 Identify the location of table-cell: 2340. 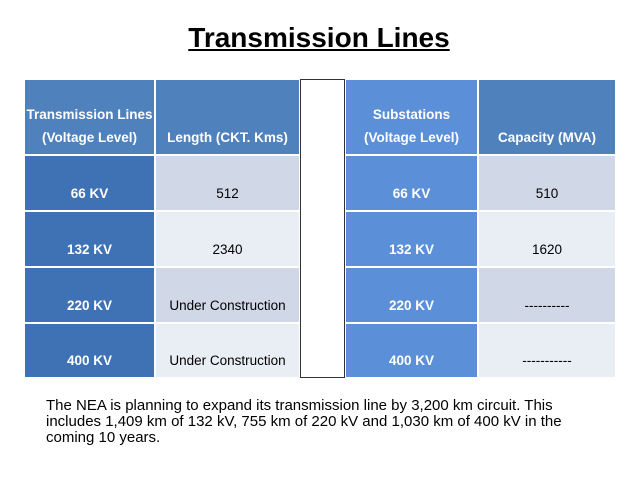
(227, 239).